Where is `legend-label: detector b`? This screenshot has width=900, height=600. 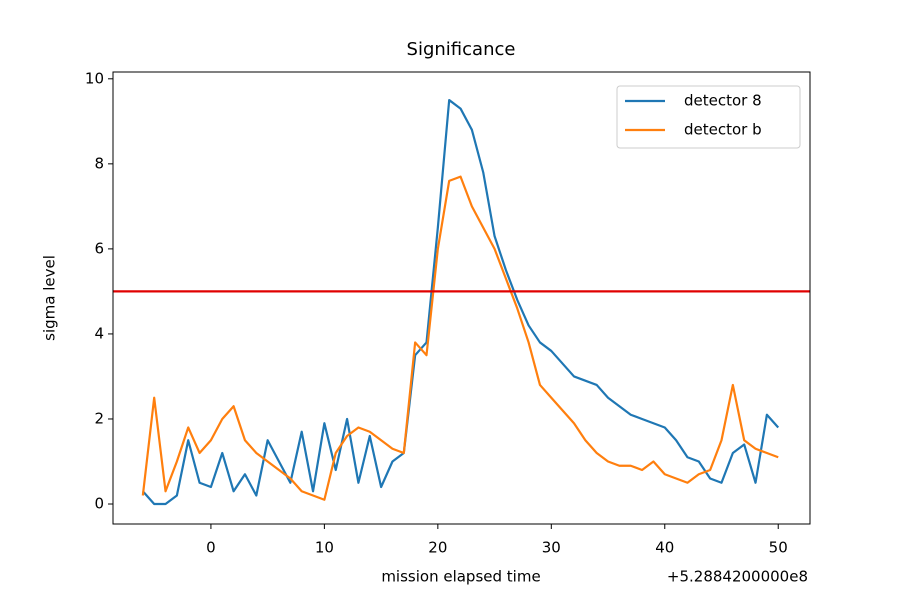 legend-label: detector b is located at coordinates (723, 130).